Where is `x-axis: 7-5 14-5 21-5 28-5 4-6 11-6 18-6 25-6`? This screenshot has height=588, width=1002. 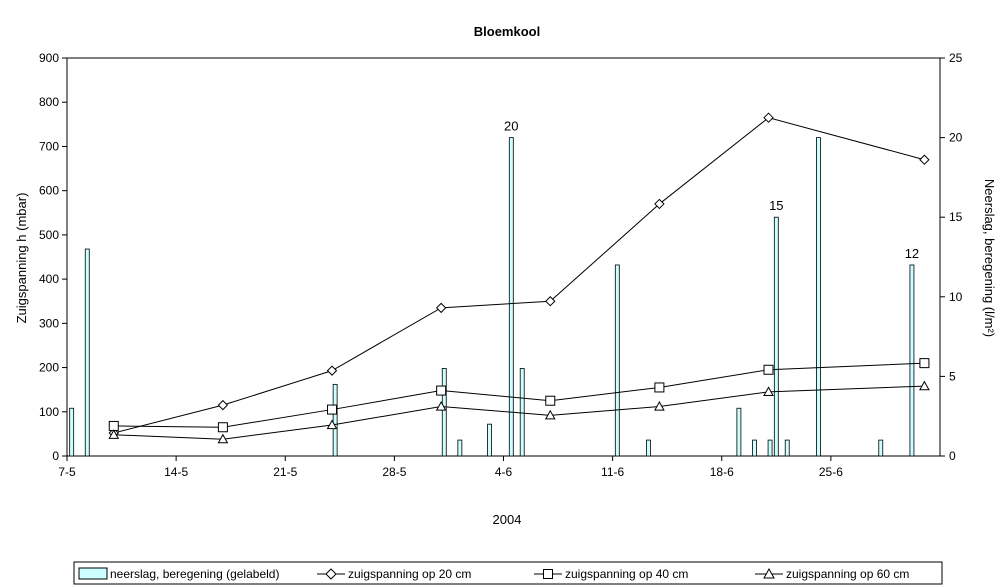 x-axis: 7-5 14-5 21-5 28-5 4-6 11-6 18-6 25-6 is located at coordinates (450, 467).